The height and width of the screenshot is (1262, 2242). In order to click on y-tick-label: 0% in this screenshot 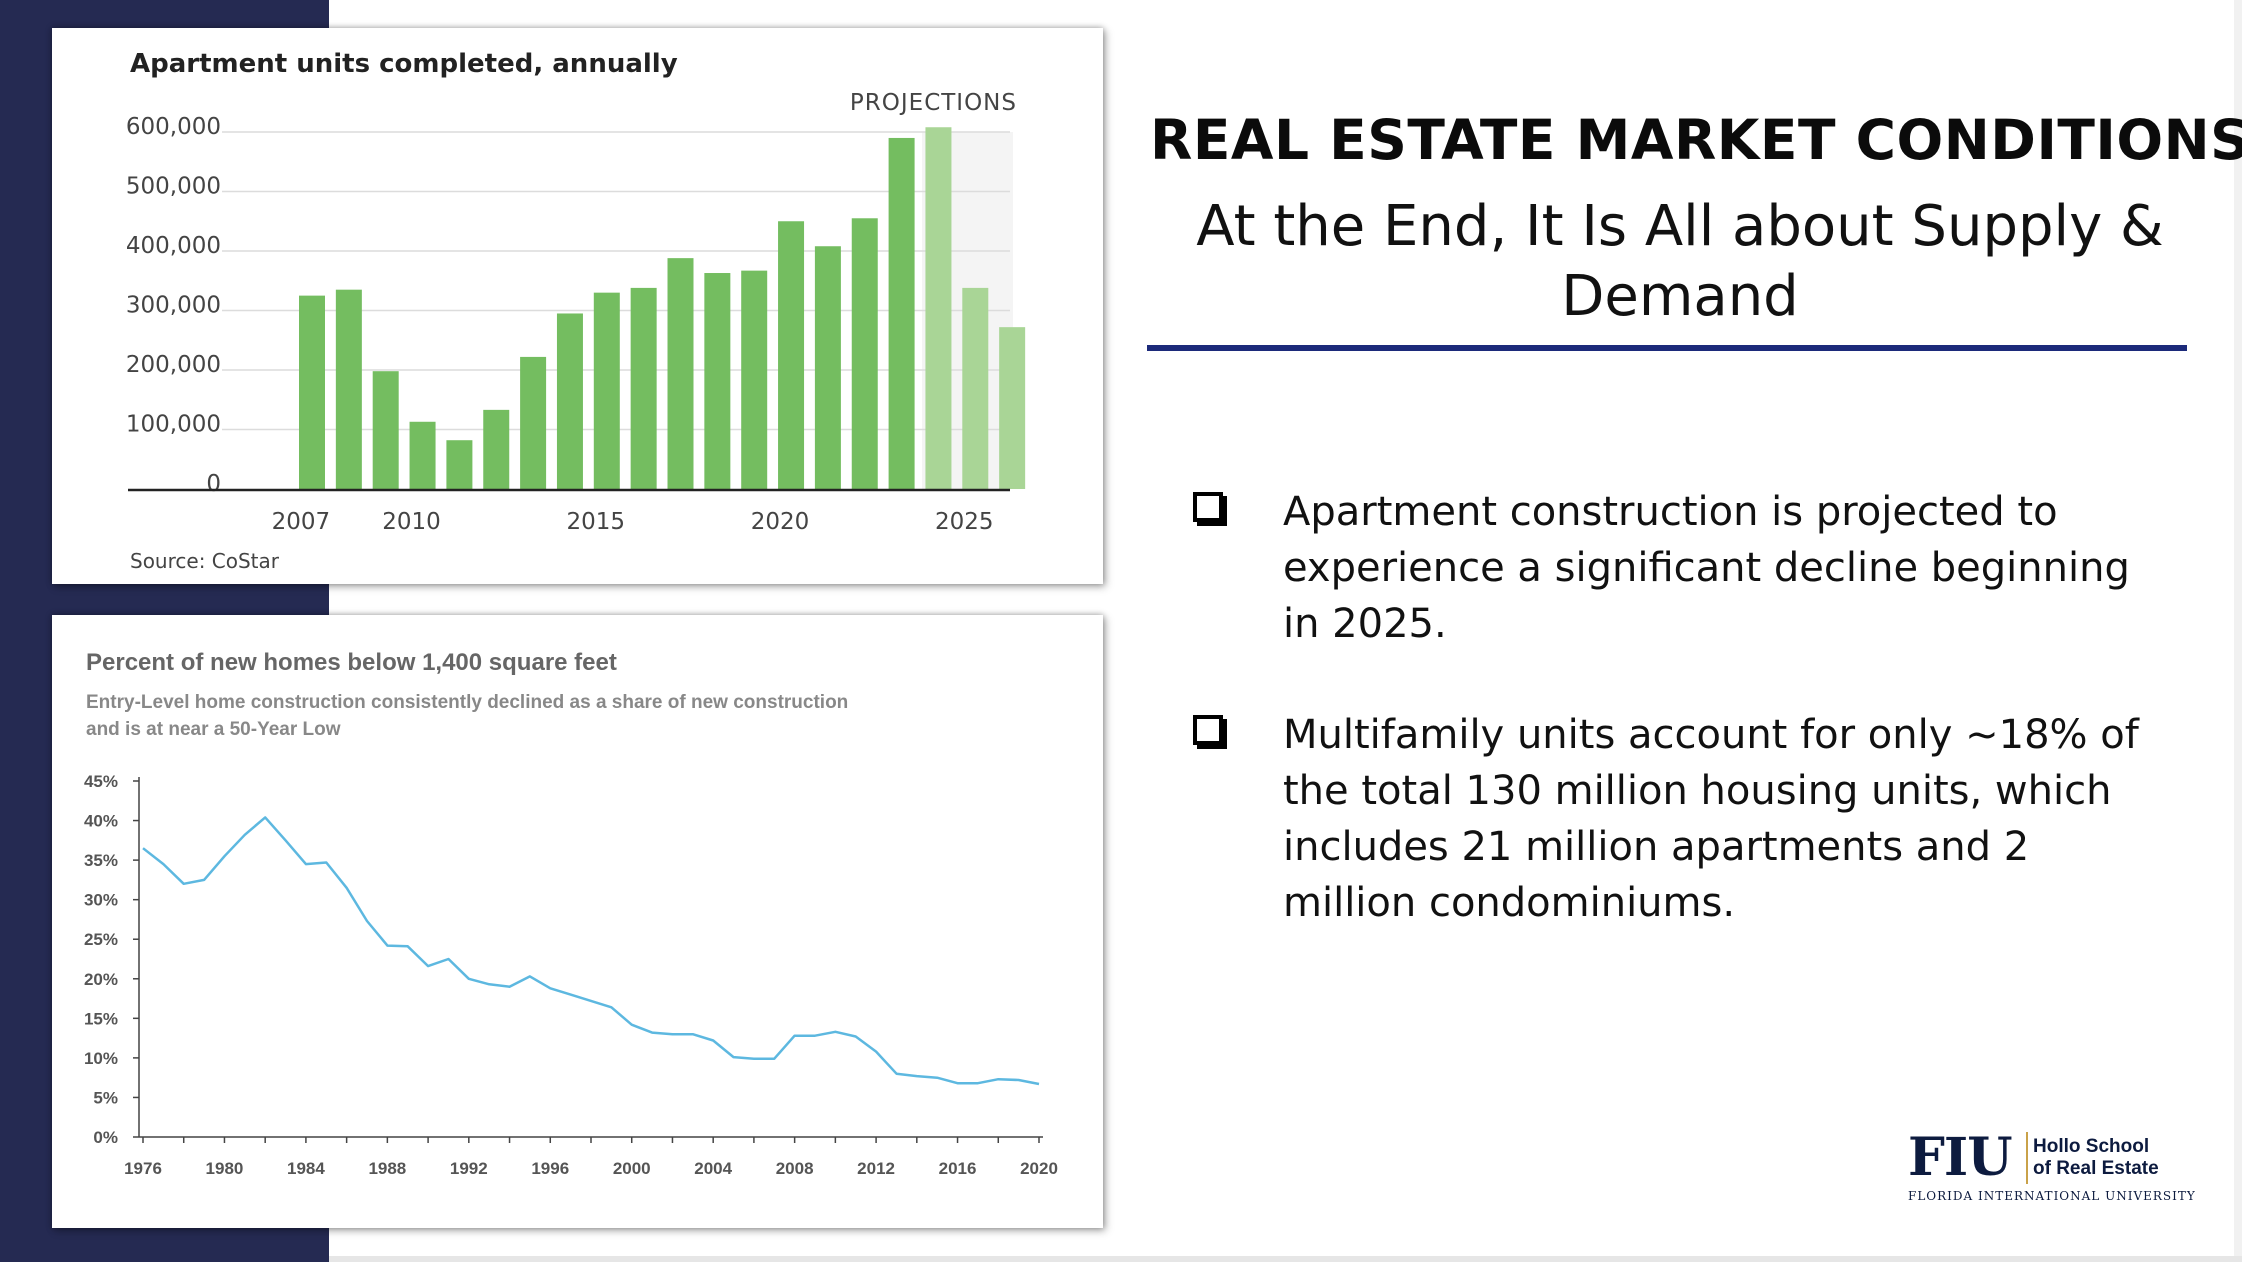, I will do `click(105, 1137)`.